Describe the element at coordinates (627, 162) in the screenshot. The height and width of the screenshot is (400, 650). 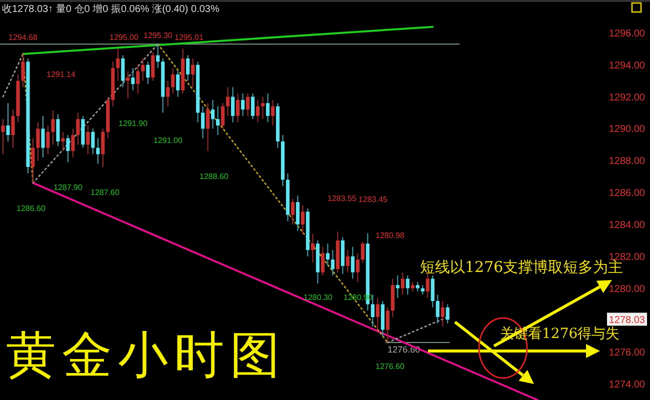
I see `y-tick-label: 1288.00` at that location.